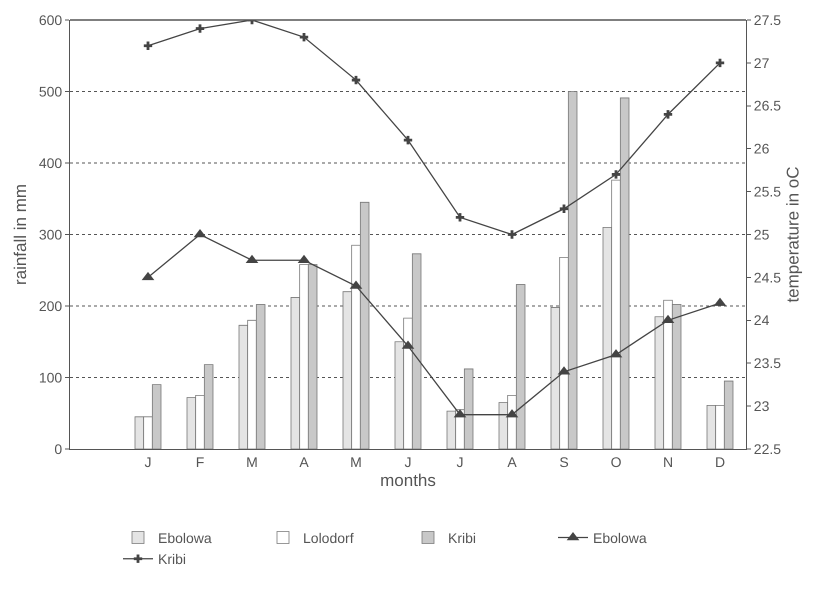  Describe the element at coordinates (768, 448) in the screenshot. I see `y2-tick-label: 22.5` at that location.